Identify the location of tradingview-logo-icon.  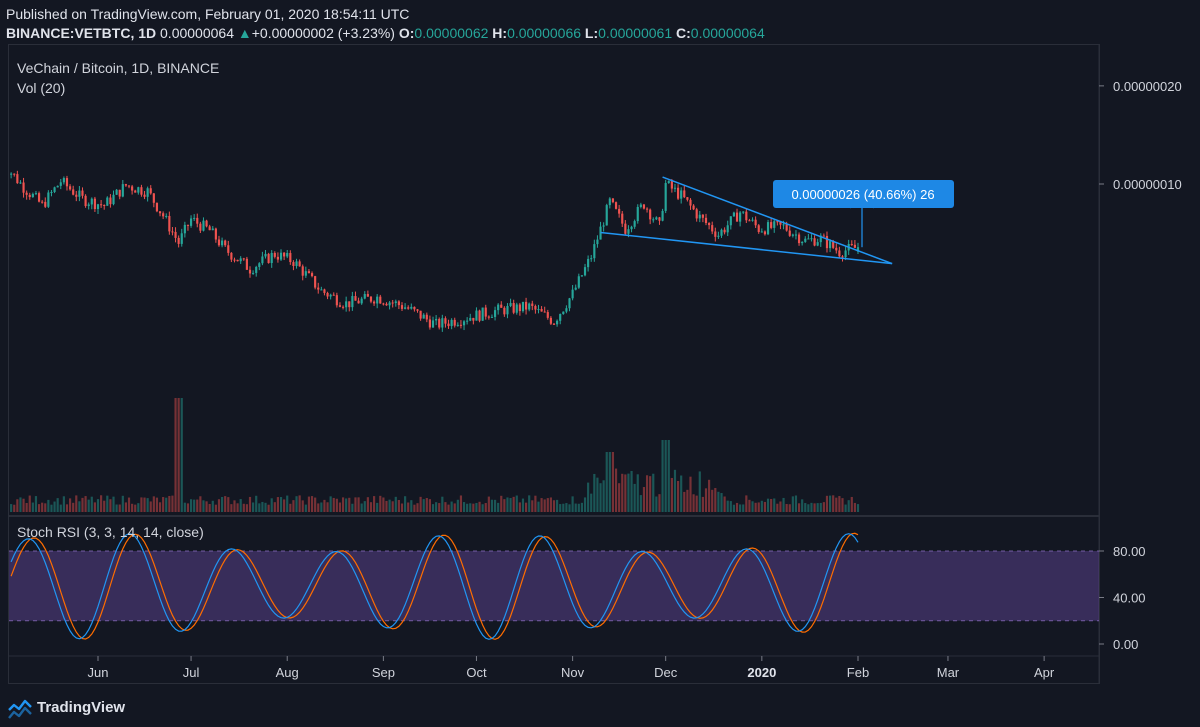
(20, 709).